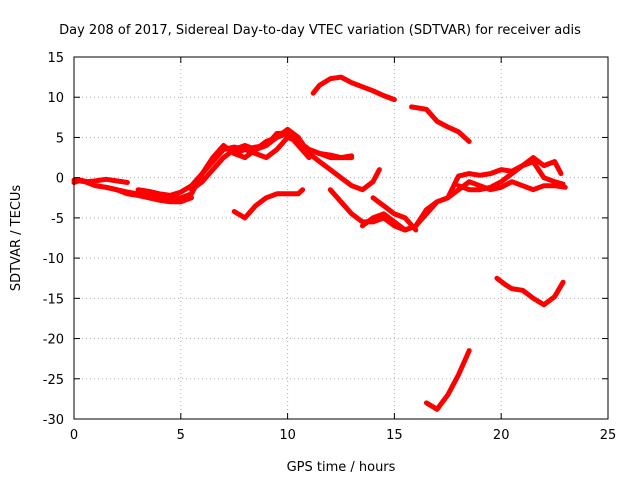 The width and height of the screenshot is (640, 480). Describe the element at coordinates (74, 435) in the screenshot. I see `x-tick-label: 0` at that location.